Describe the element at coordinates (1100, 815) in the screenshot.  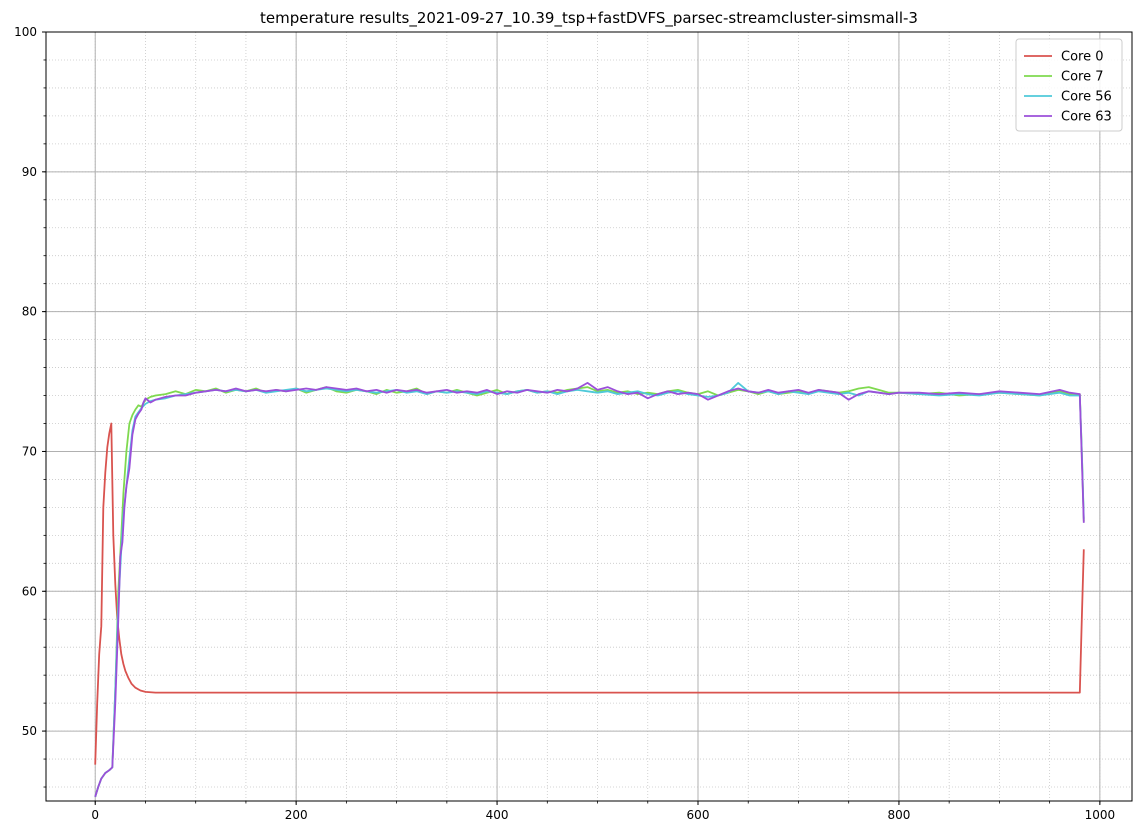
I see `x-tick-label: 1000` at that location.